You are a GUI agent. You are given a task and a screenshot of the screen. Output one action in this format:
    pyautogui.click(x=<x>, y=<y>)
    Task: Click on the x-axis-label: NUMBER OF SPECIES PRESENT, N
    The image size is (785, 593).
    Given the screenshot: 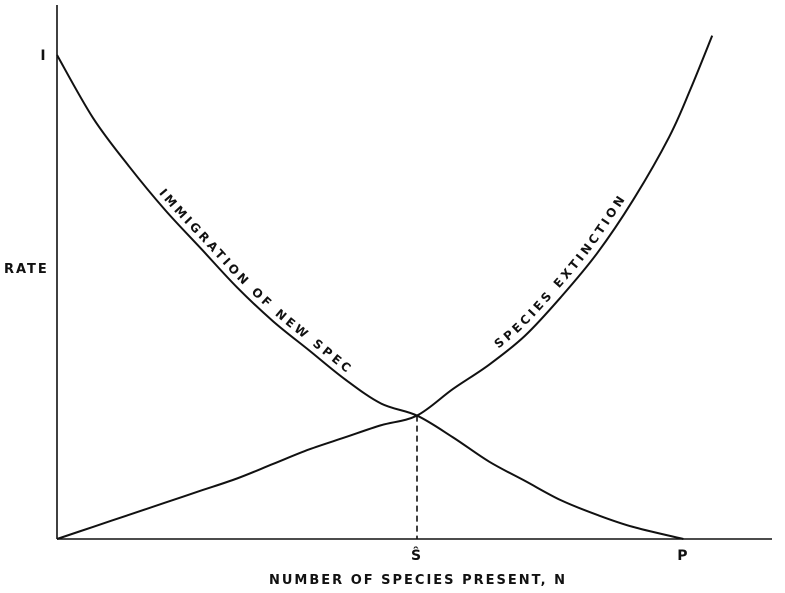 What is the action you would take?
    pyautogui.click(x=418, y=580)
    